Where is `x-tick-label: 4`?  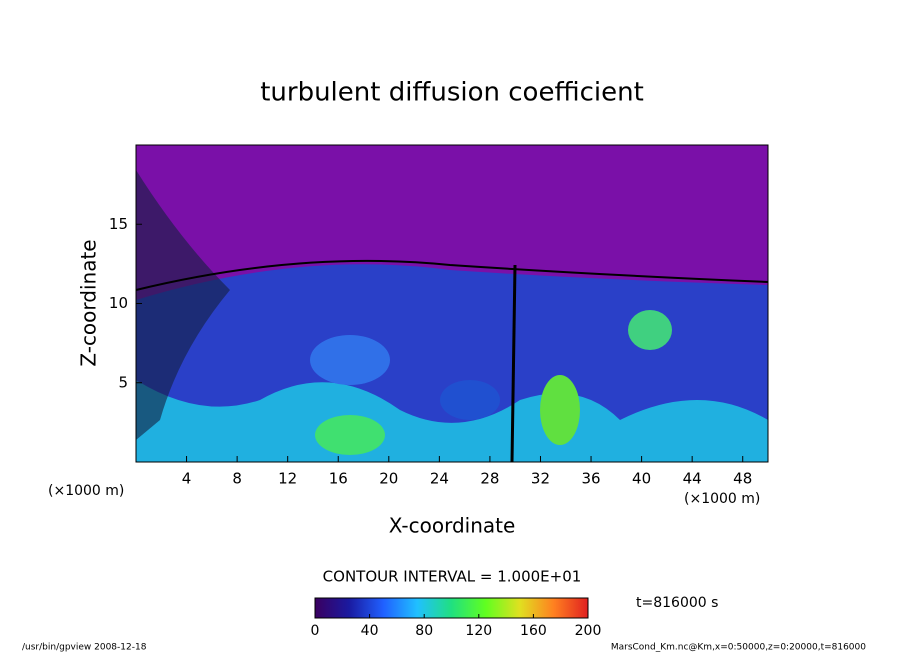 x-tick-label: 4 is located at coordinates (187, 479).